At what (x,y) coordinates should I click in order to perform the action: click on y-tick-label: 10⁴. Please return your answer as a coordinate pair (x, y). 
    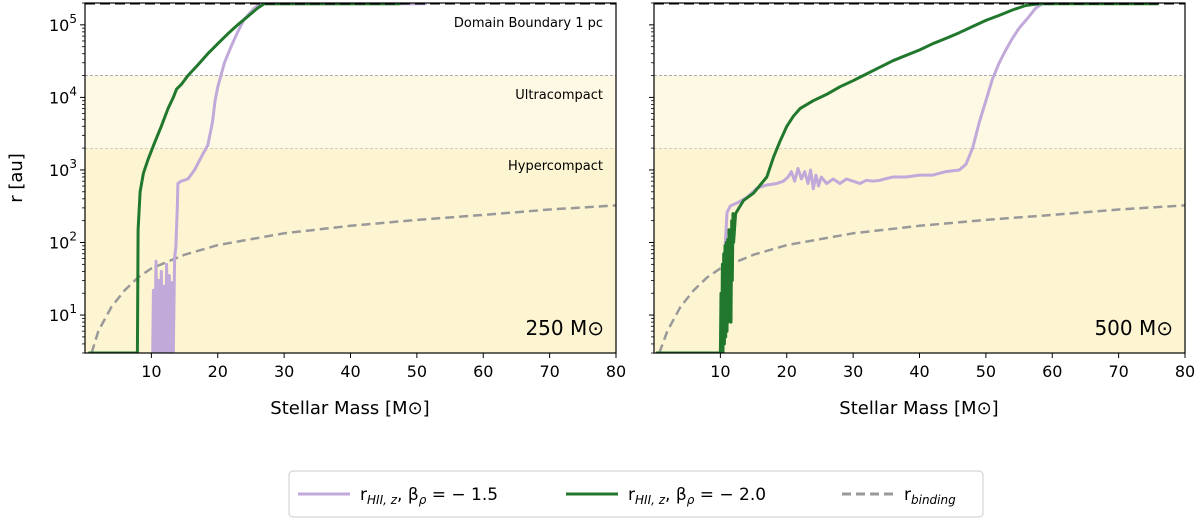
    Looking at the image, I should click on (63, 95).